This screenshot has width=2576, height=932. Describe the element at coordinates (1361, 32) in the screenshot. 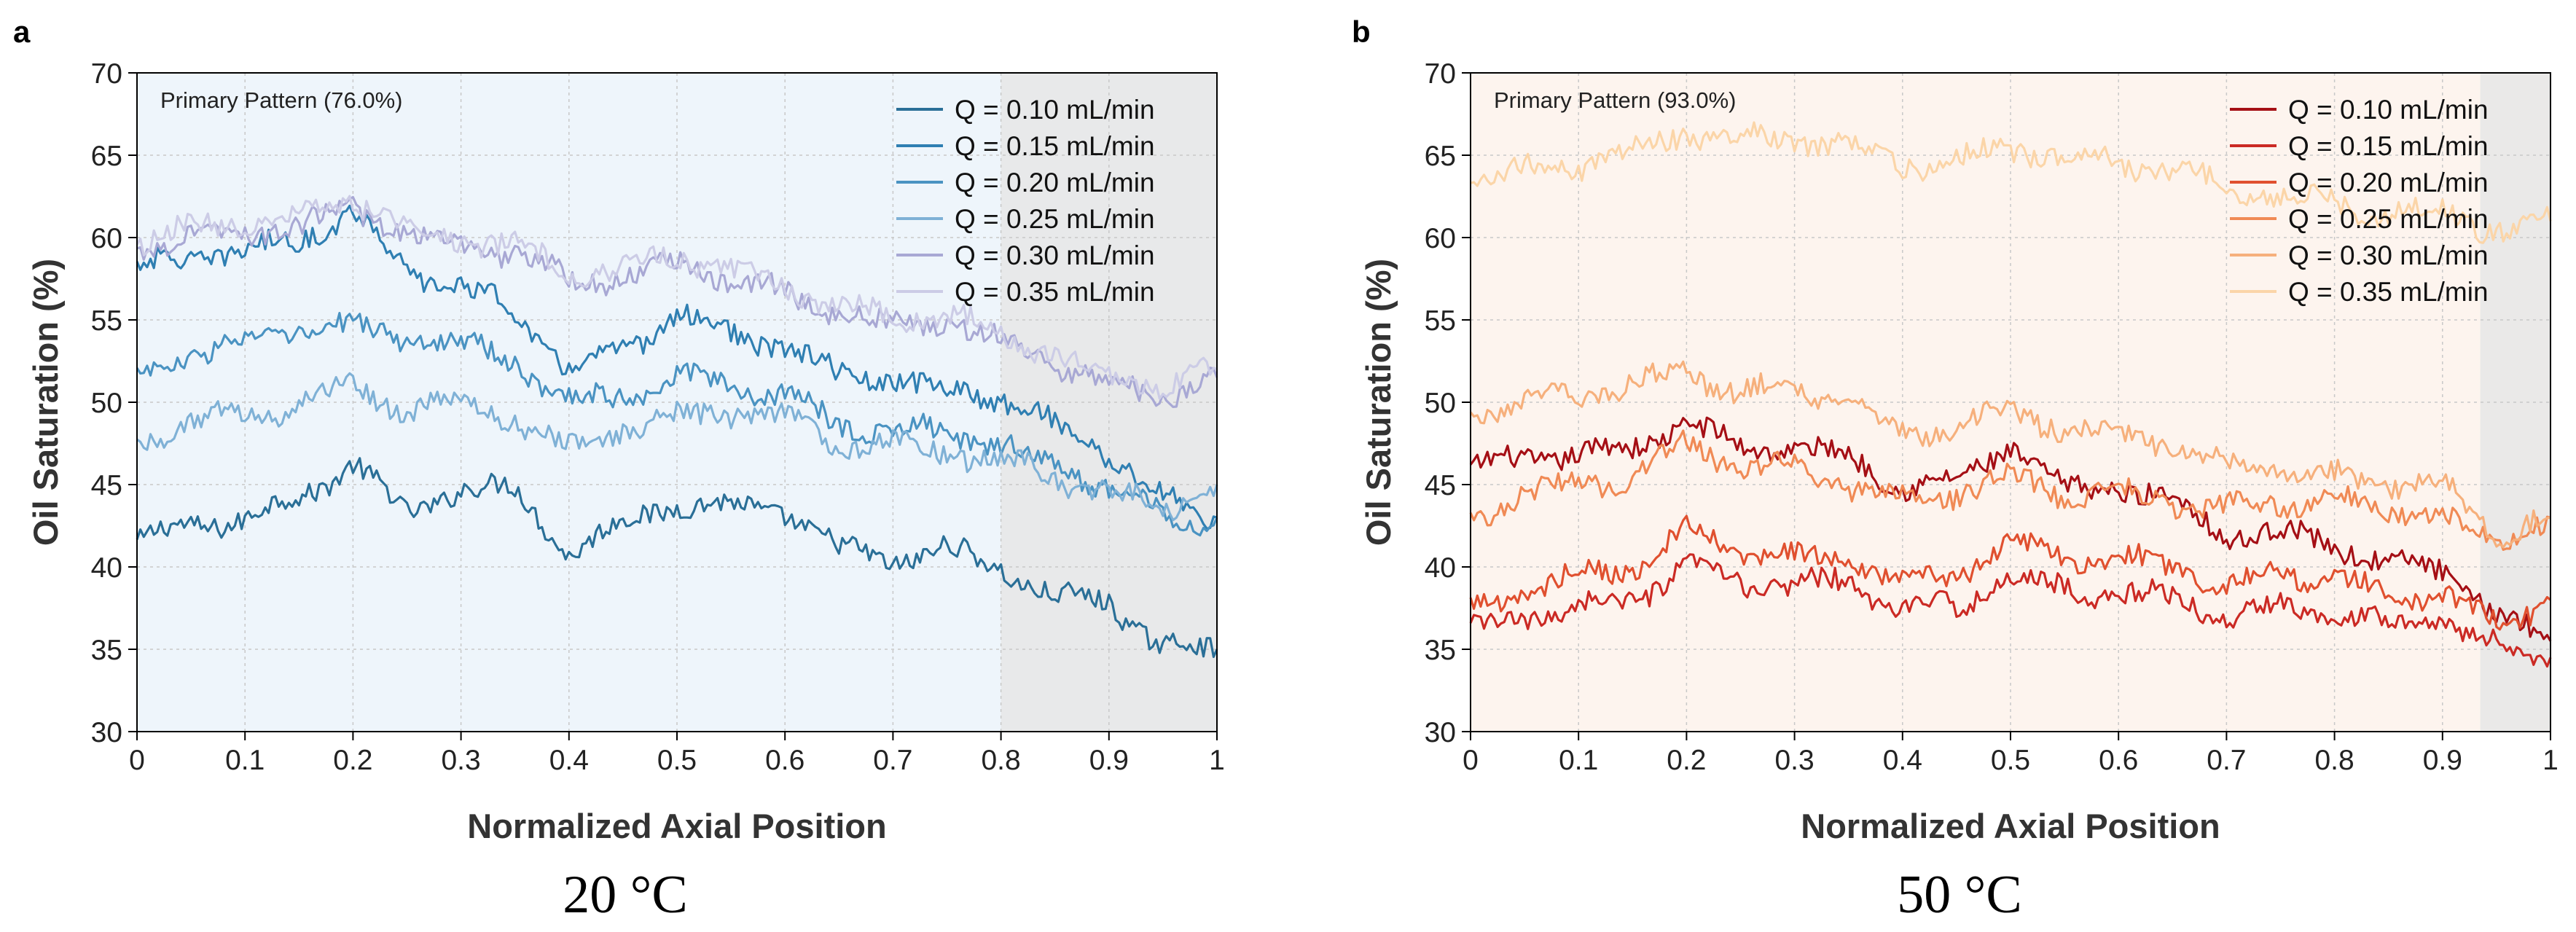

I see `panel-label: b` at that location.